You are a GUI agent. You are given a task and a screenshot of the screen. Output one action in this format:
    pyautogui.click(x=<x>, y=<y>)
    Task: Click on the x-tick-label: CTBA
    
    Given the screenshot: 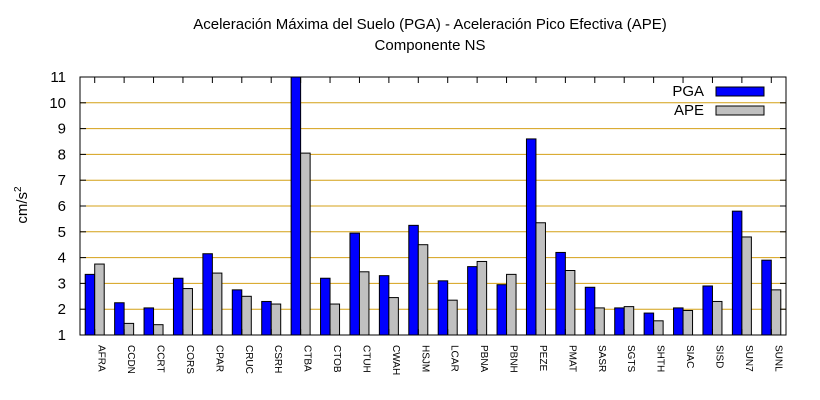 What is the action you would take?
    pyautogui.click(x=307, y=358)
    